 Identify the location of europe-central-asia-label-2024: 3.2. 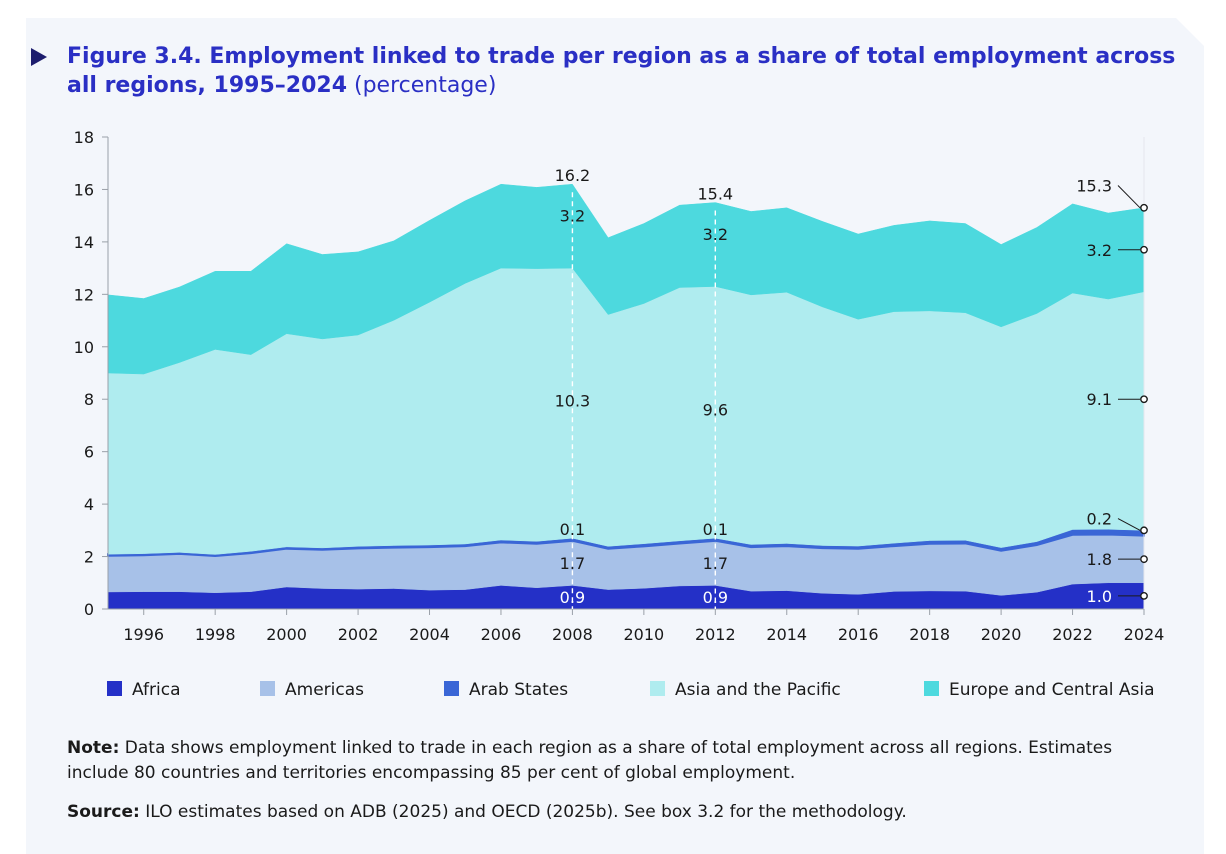
(1099, 250).